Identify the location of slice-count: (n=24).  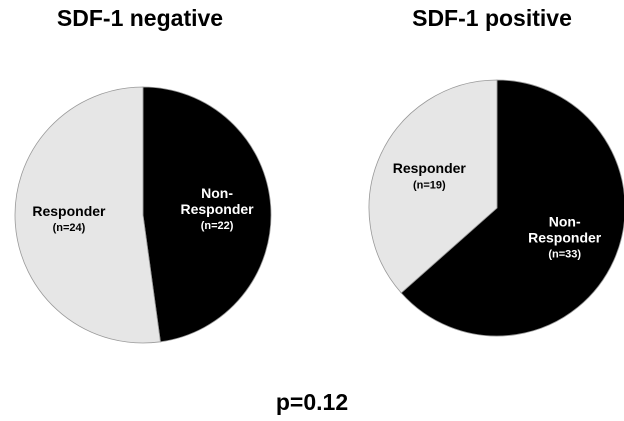
(69, 228).